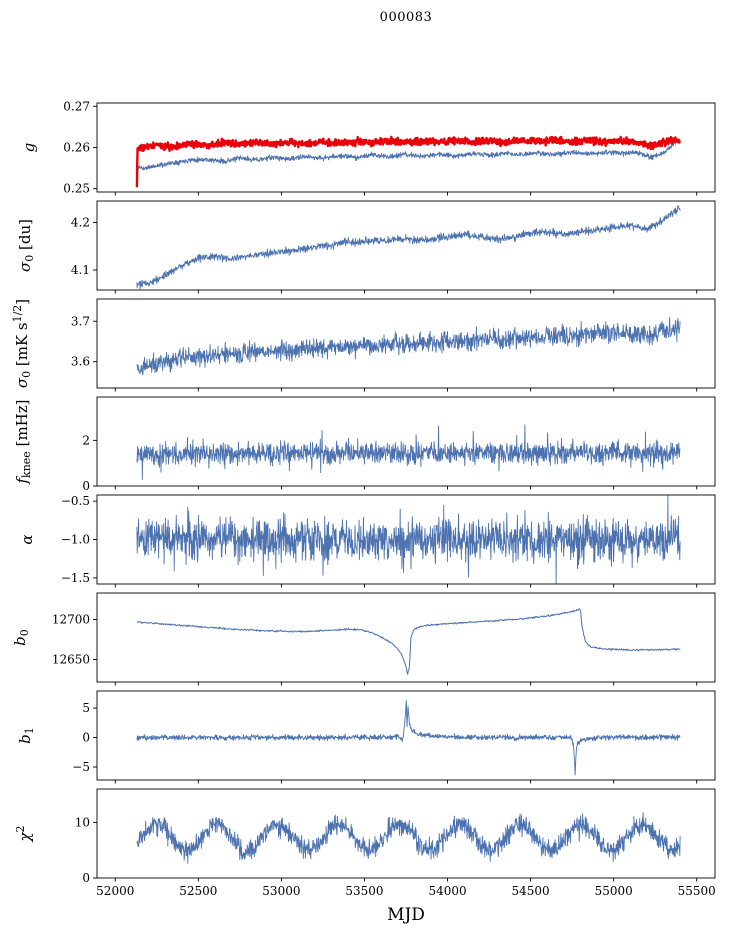 This screenshot has width=729, height=944. What do you see at coordinates (80, 222) in the screenshot?
I see `ytick-label: 4.2` at bounding box center [80, 222].